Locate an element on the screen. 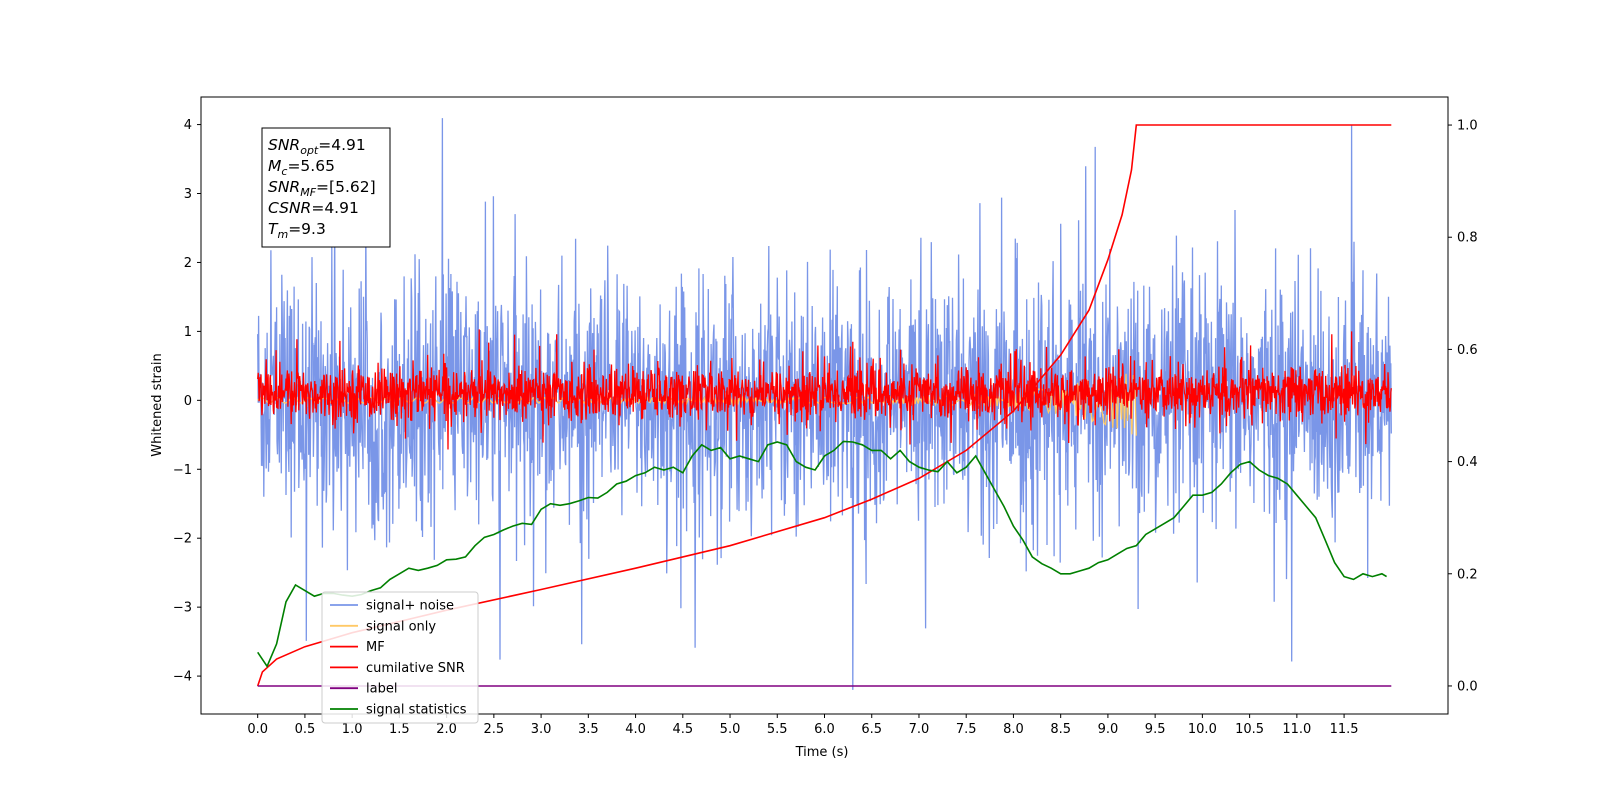  x-tick-label: 4.0 is located at coordinates (635, 729).